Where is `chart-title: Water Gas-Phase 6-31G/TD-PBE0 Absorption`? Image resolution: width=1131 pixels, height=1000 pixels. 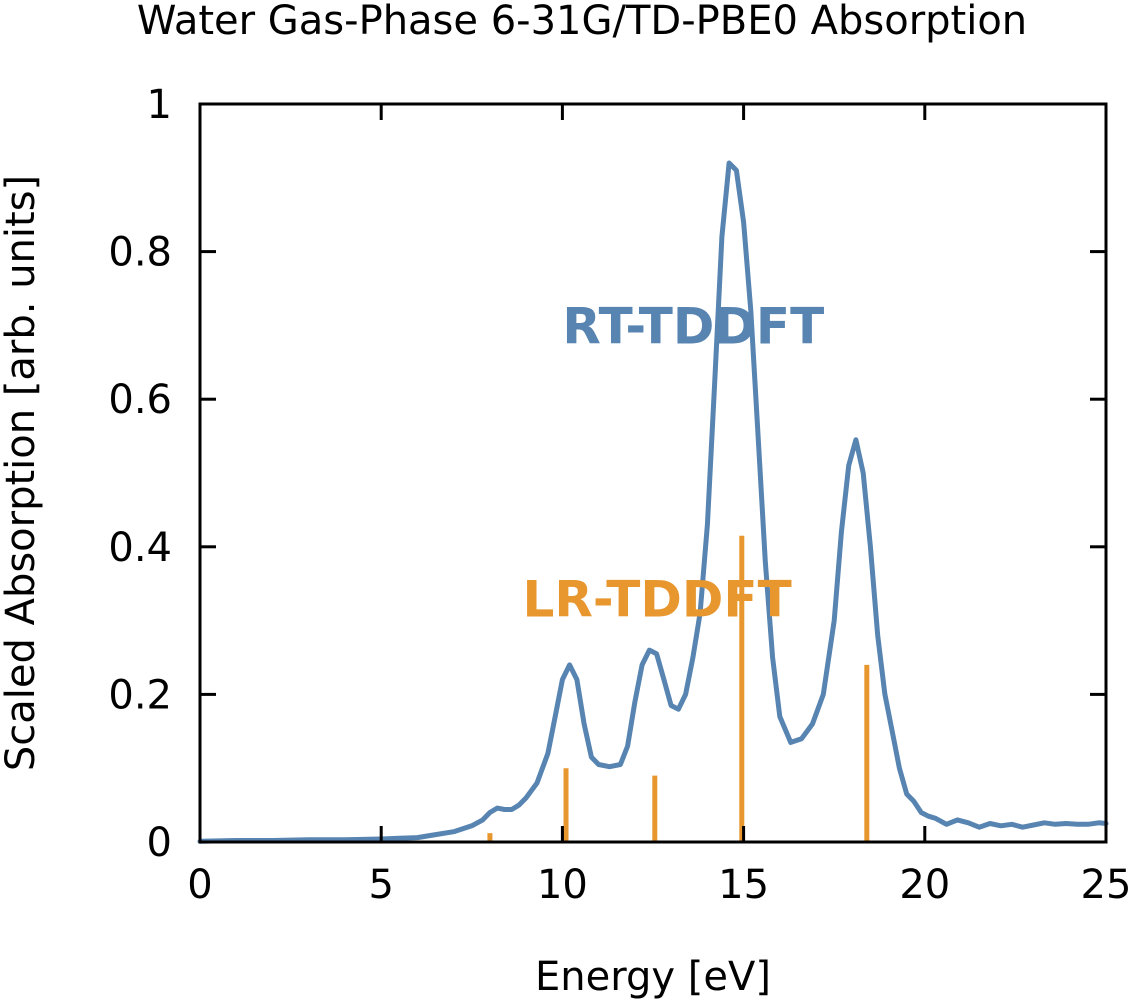 chart-title: Water Gas-Phase 6-31G/TD-PBE0 Absorption is located at coordinates (582, 22).